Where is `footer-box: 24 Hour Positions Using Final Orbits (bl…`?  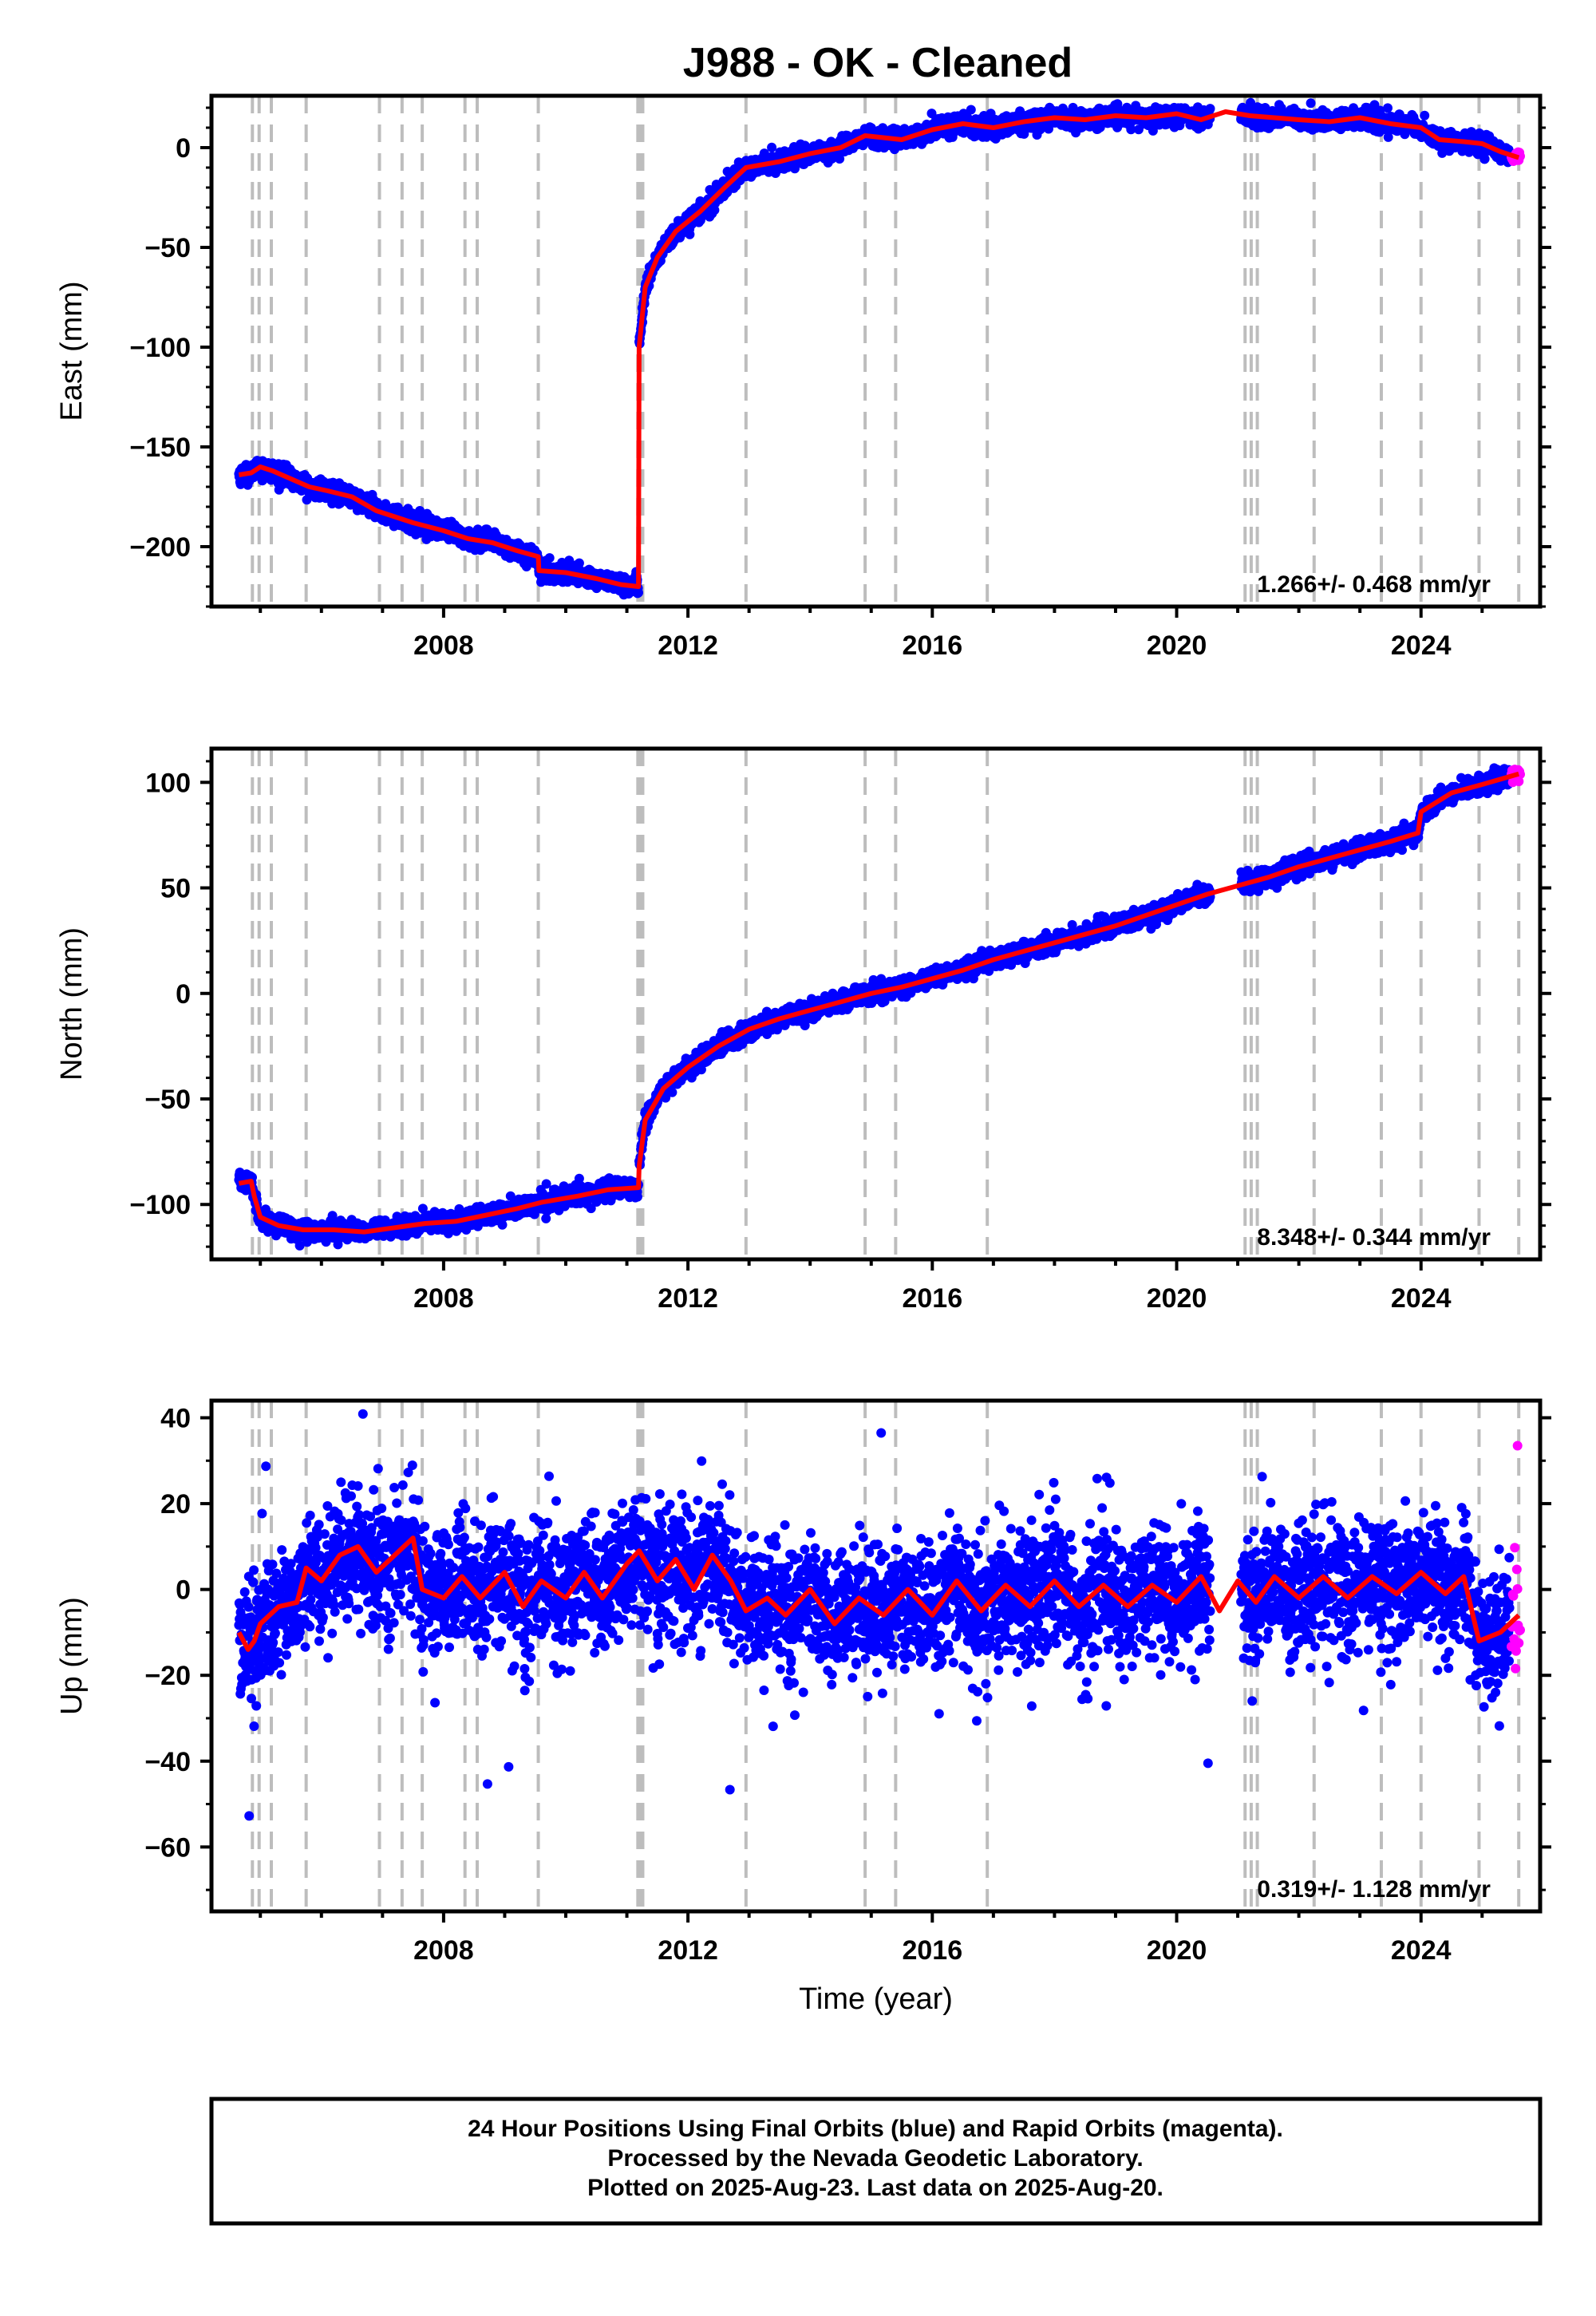
footer-box: 24 Hour Positions Using Final Orbits (bl… is located at coordinates (876, 2161).